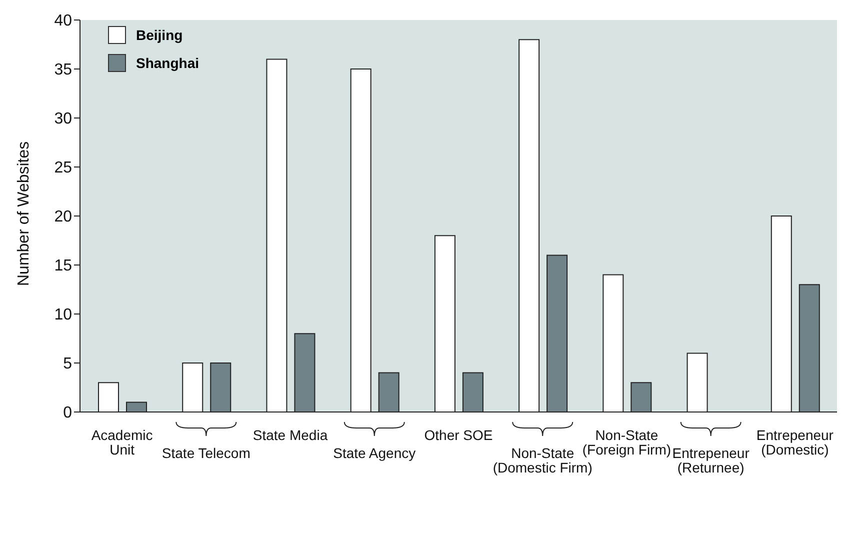  I want to click on x-tick-label: State Telecom, so click(206, 452).